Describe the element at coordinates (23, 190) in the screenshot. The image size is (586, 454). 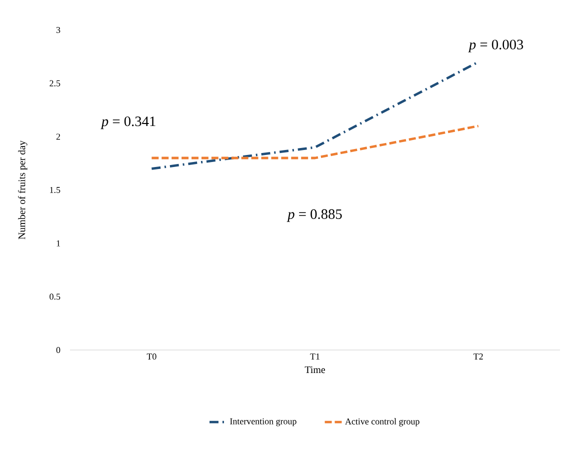
I see `y-axis-title: Number of fruits per day` at that location.